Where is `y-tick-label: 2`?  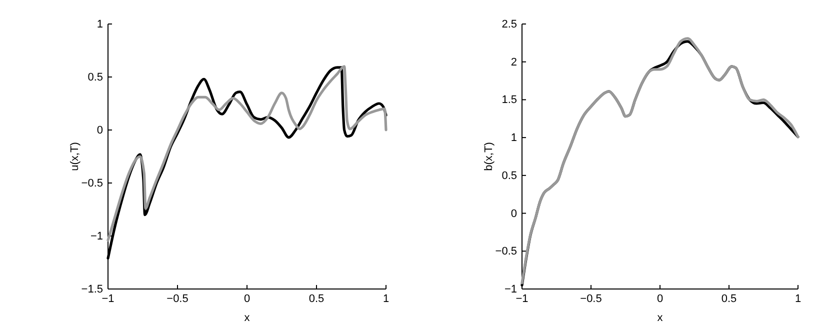 y-tick-label: 2 is located at coordinates (513, 62).